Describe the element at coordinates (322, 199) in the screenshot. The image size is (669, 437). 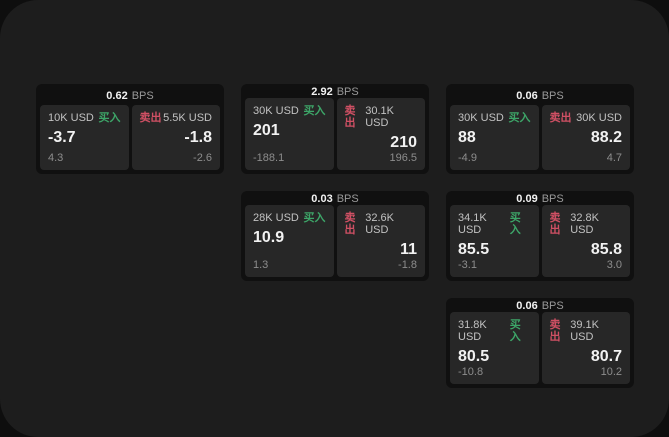
I see `bps-value: 0.03` at that location.